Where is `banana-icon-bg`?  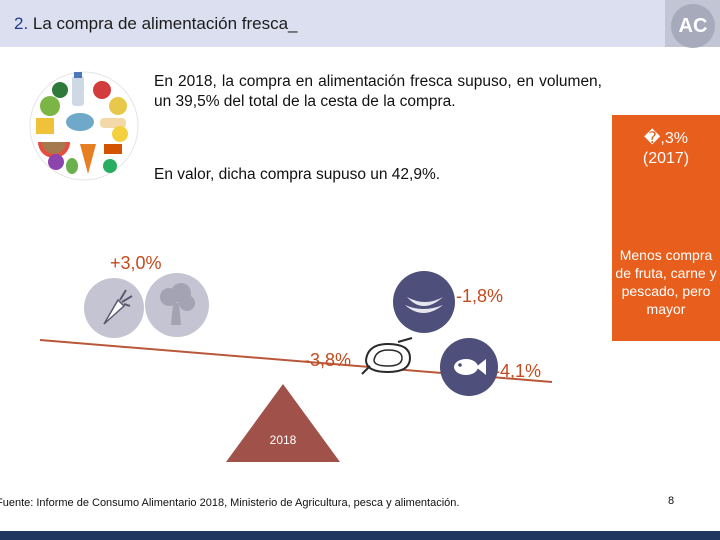
banana-icon-bg is located at coordinates (424, 302).